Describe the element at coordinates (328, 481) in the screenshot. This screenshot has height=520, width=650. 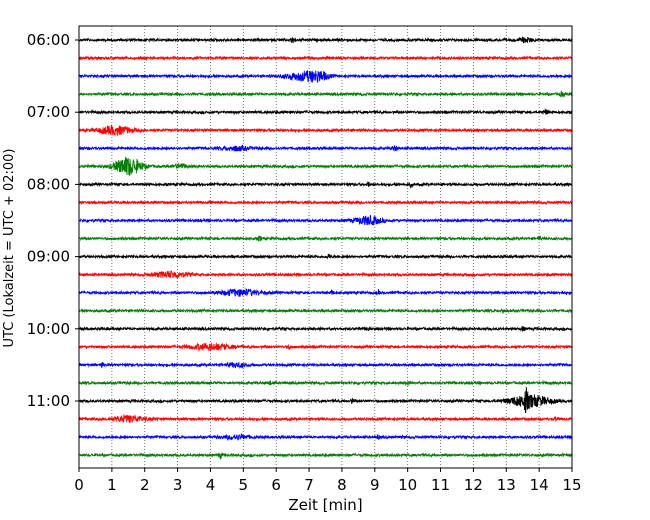
I see `x-ticks: 0 1 2 3 4 5 6 7 8 9 10 11 12 13 14 15` at that location.